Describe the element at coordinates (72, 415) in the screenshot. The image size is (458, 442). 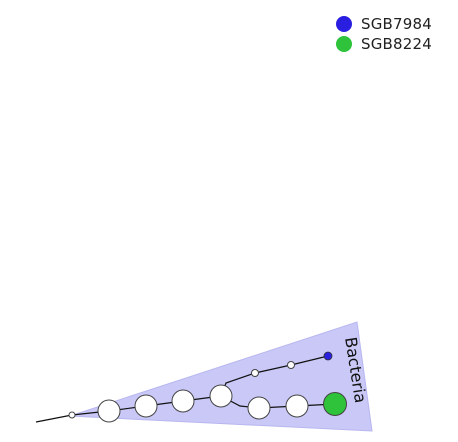
I see `root-node` at that location.